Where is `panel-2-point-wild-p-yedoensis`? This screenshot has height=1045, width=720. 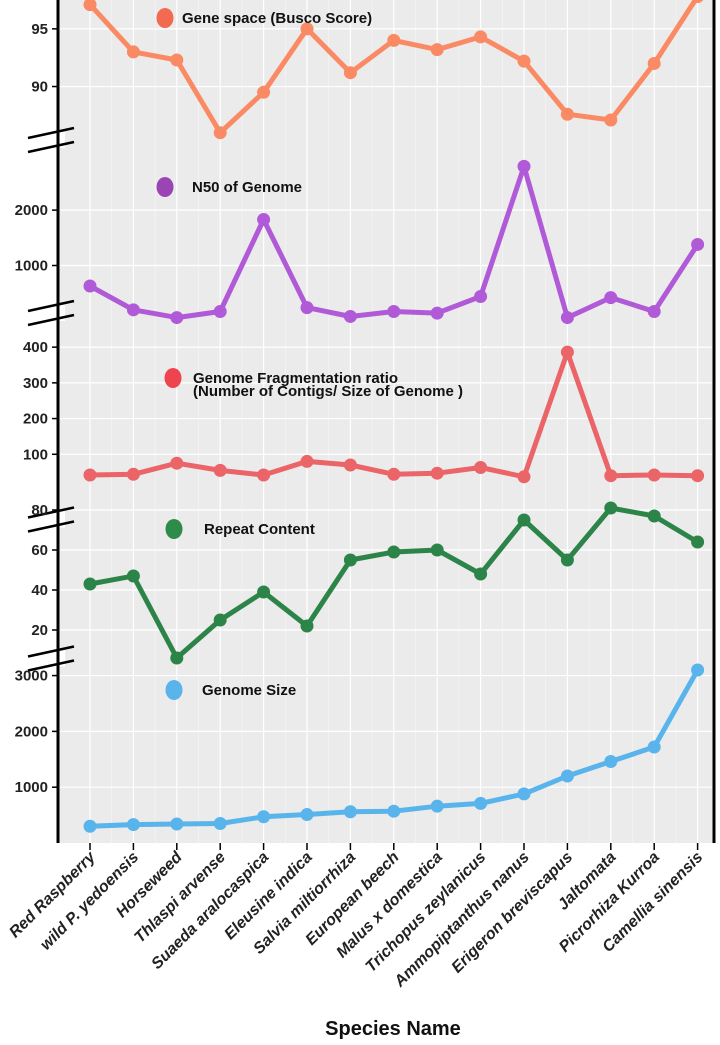
panel-2-point-wild-p-yedoensis is located at coordinates (133, 310).